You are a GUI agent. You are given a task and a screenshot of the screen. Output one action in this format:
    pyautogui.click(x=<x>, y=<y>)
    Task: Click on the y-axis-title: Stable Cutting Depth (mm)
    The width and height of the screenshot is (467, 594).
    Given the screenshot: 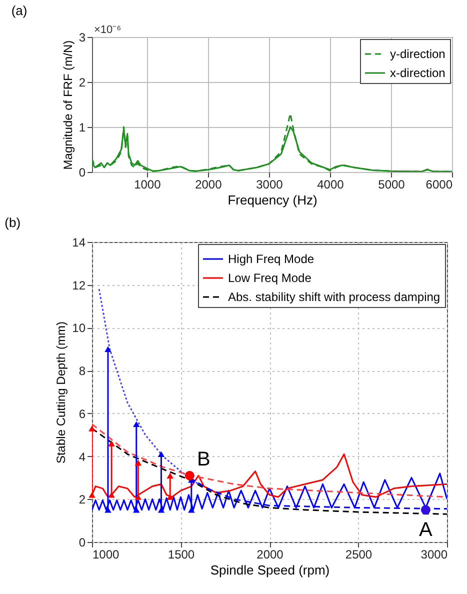 What is the action you would take?
    pyautogui.click(x=61, y=392)
    